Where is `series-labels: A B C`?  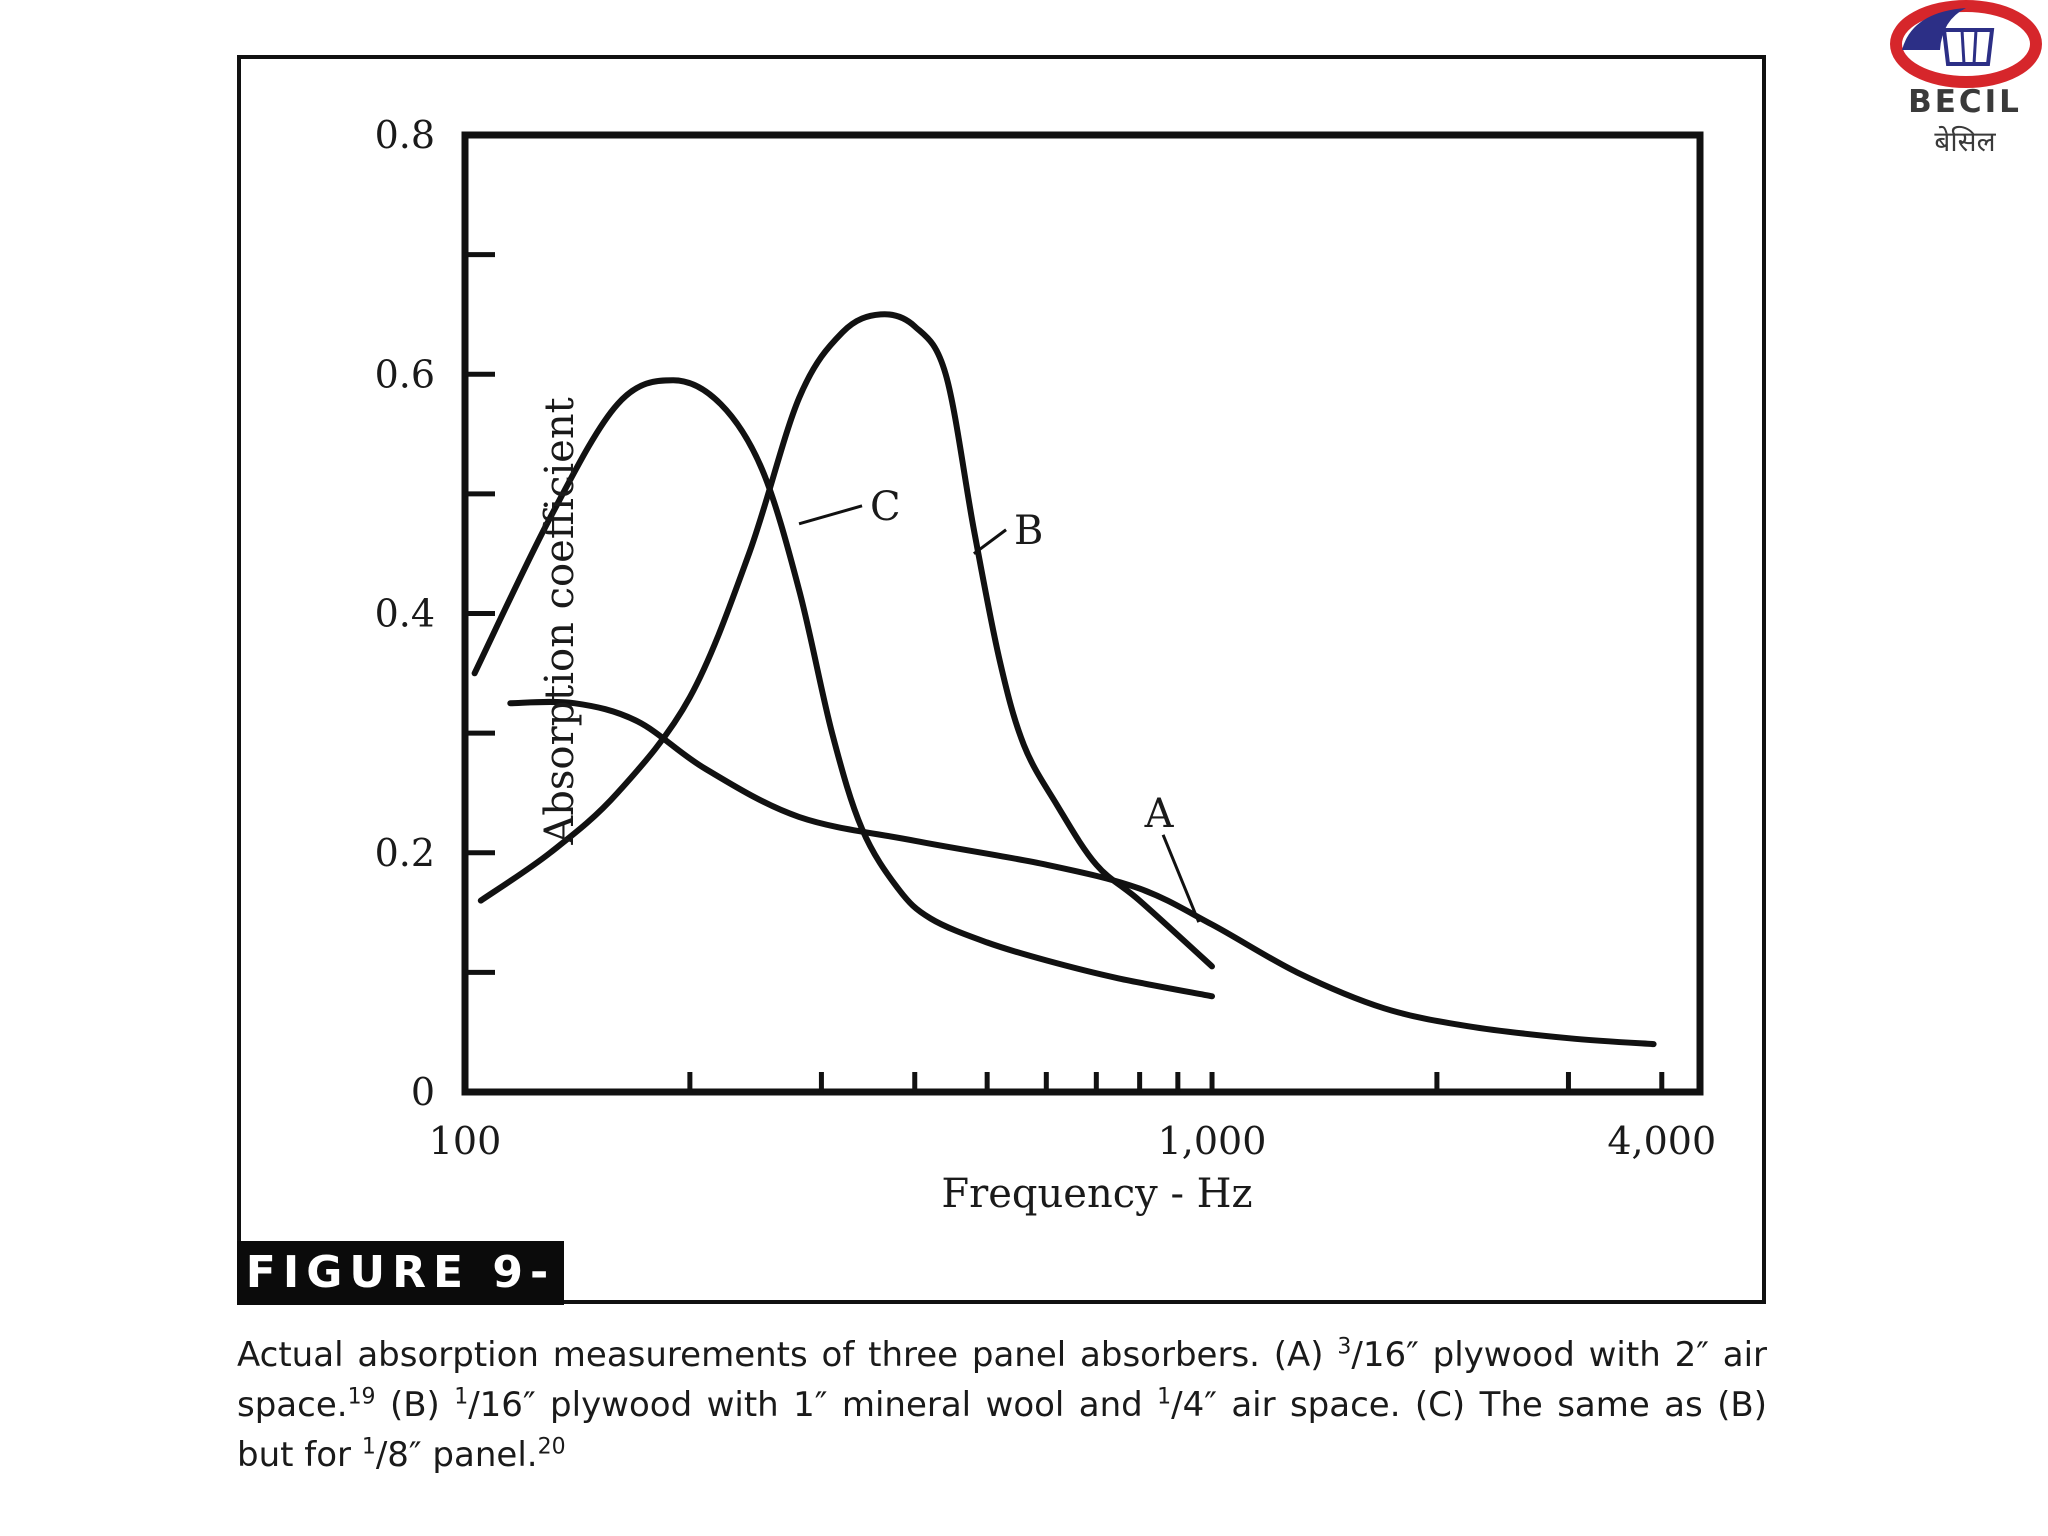
series-labels: A B C is located at coordinates (999, 703).